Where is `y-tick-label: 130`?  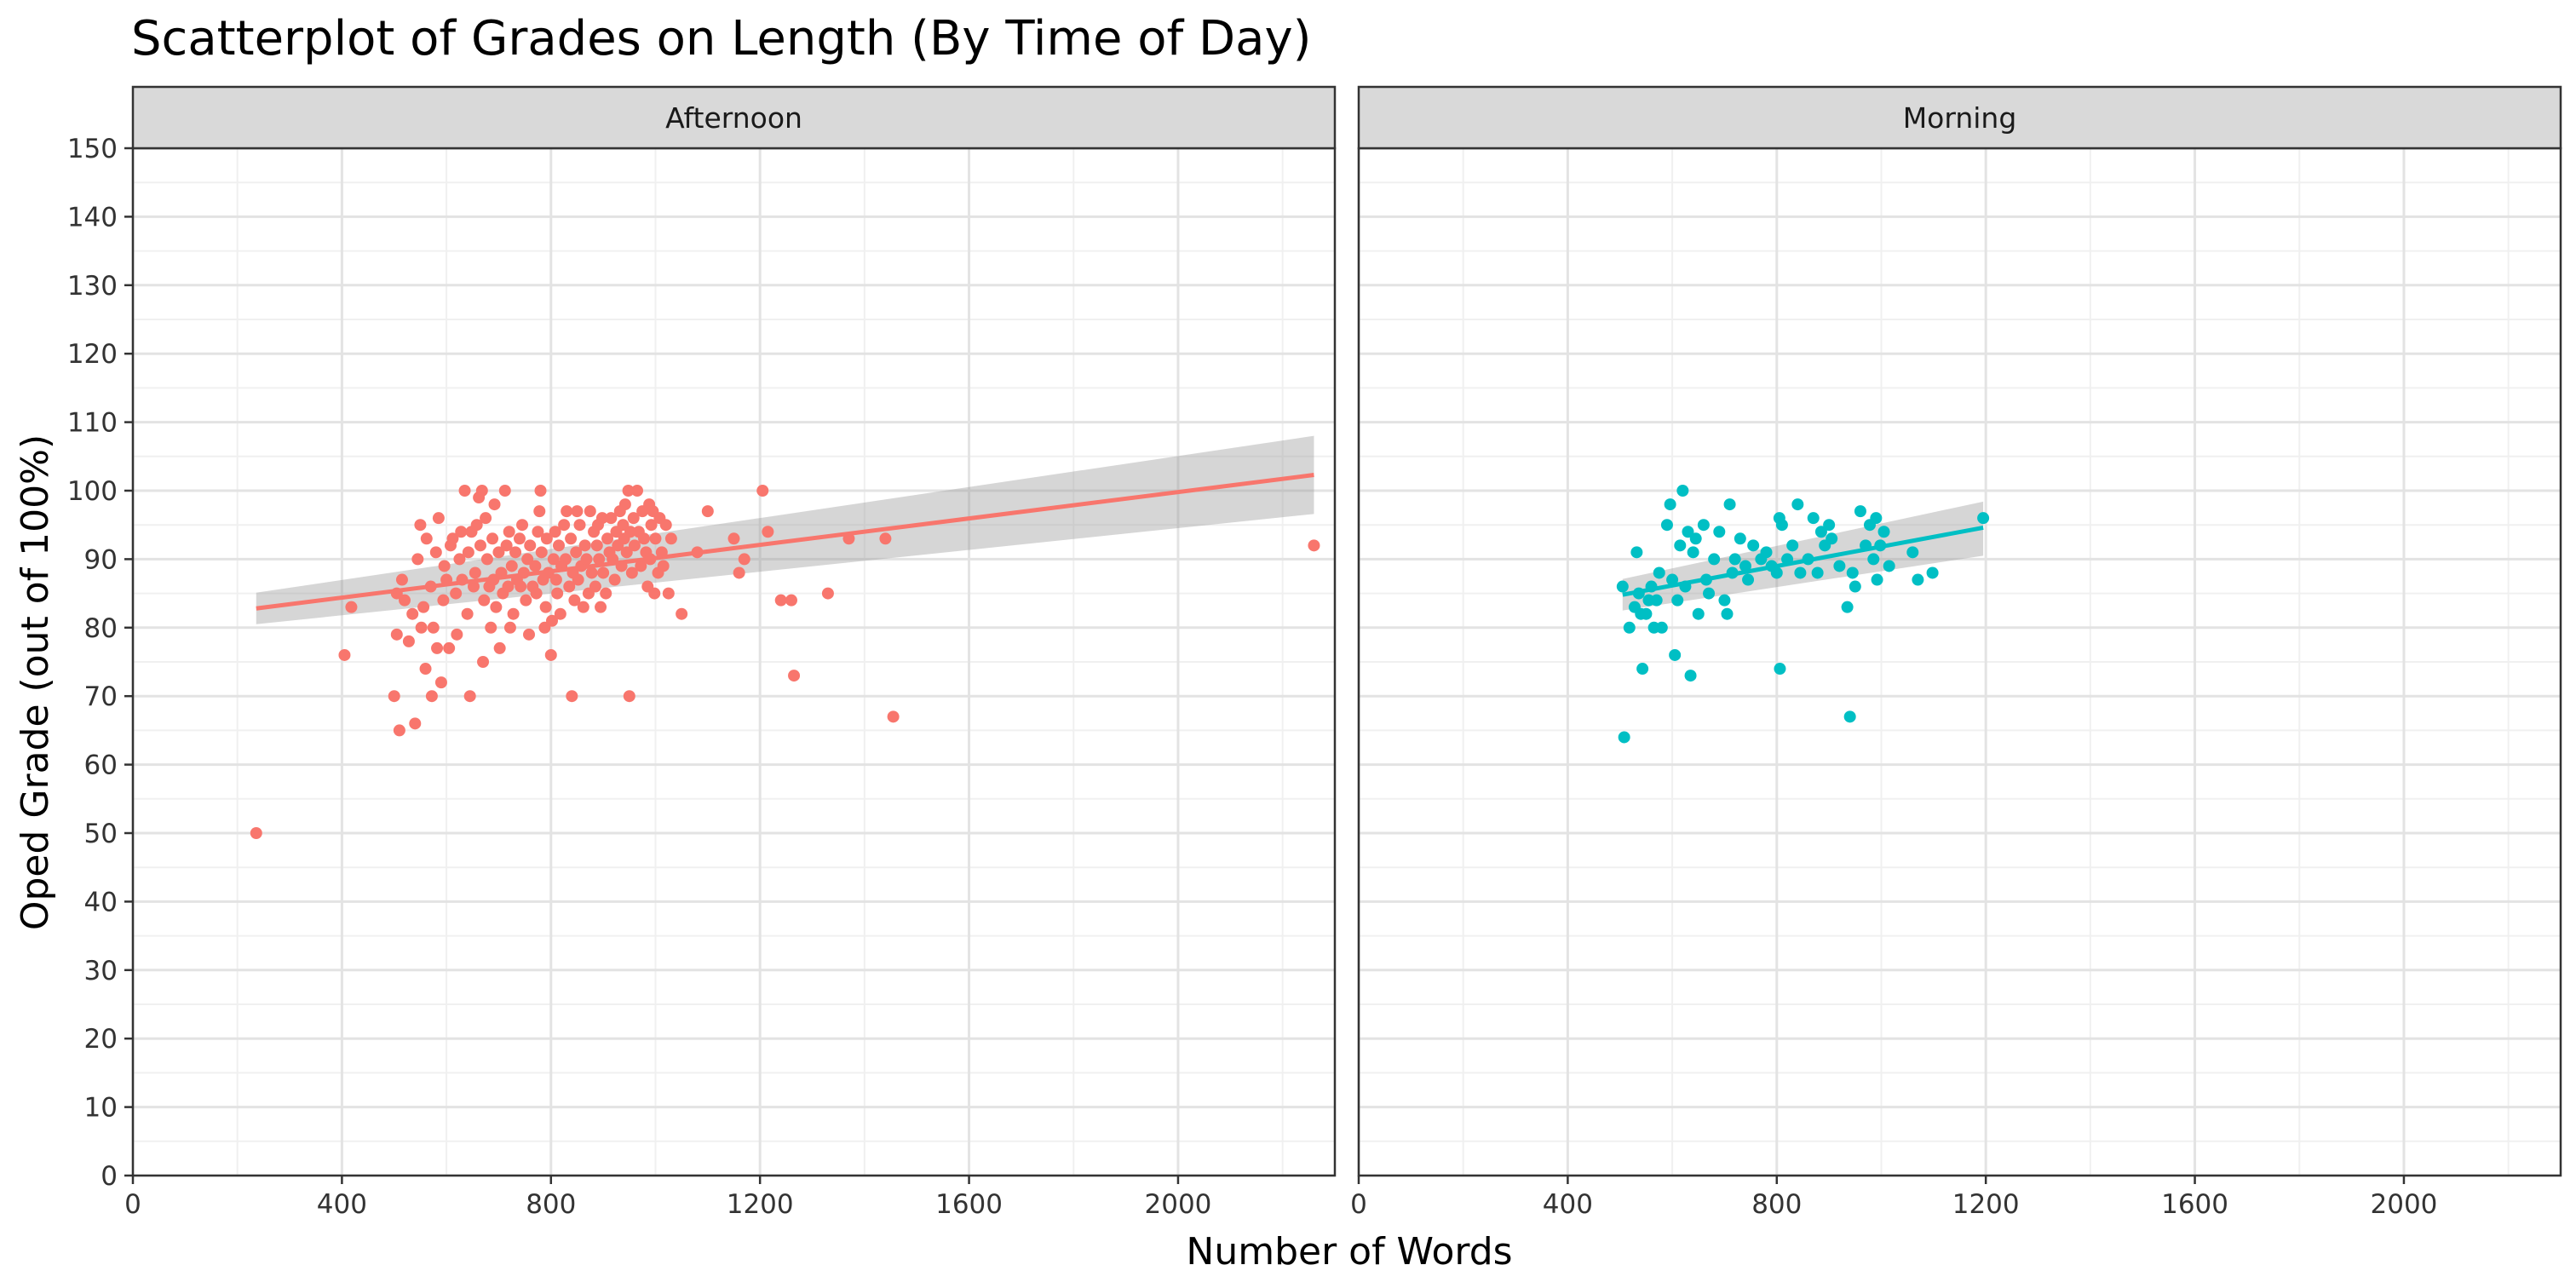
y-tick-label: 130 is located at coordinates (93, 286).